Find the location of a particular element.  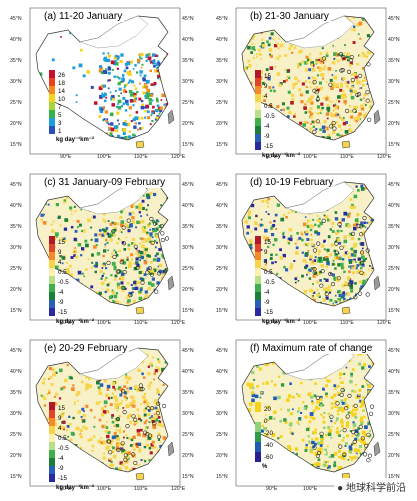

colorbar-tick: 4 is located at coordinates (266, 262).